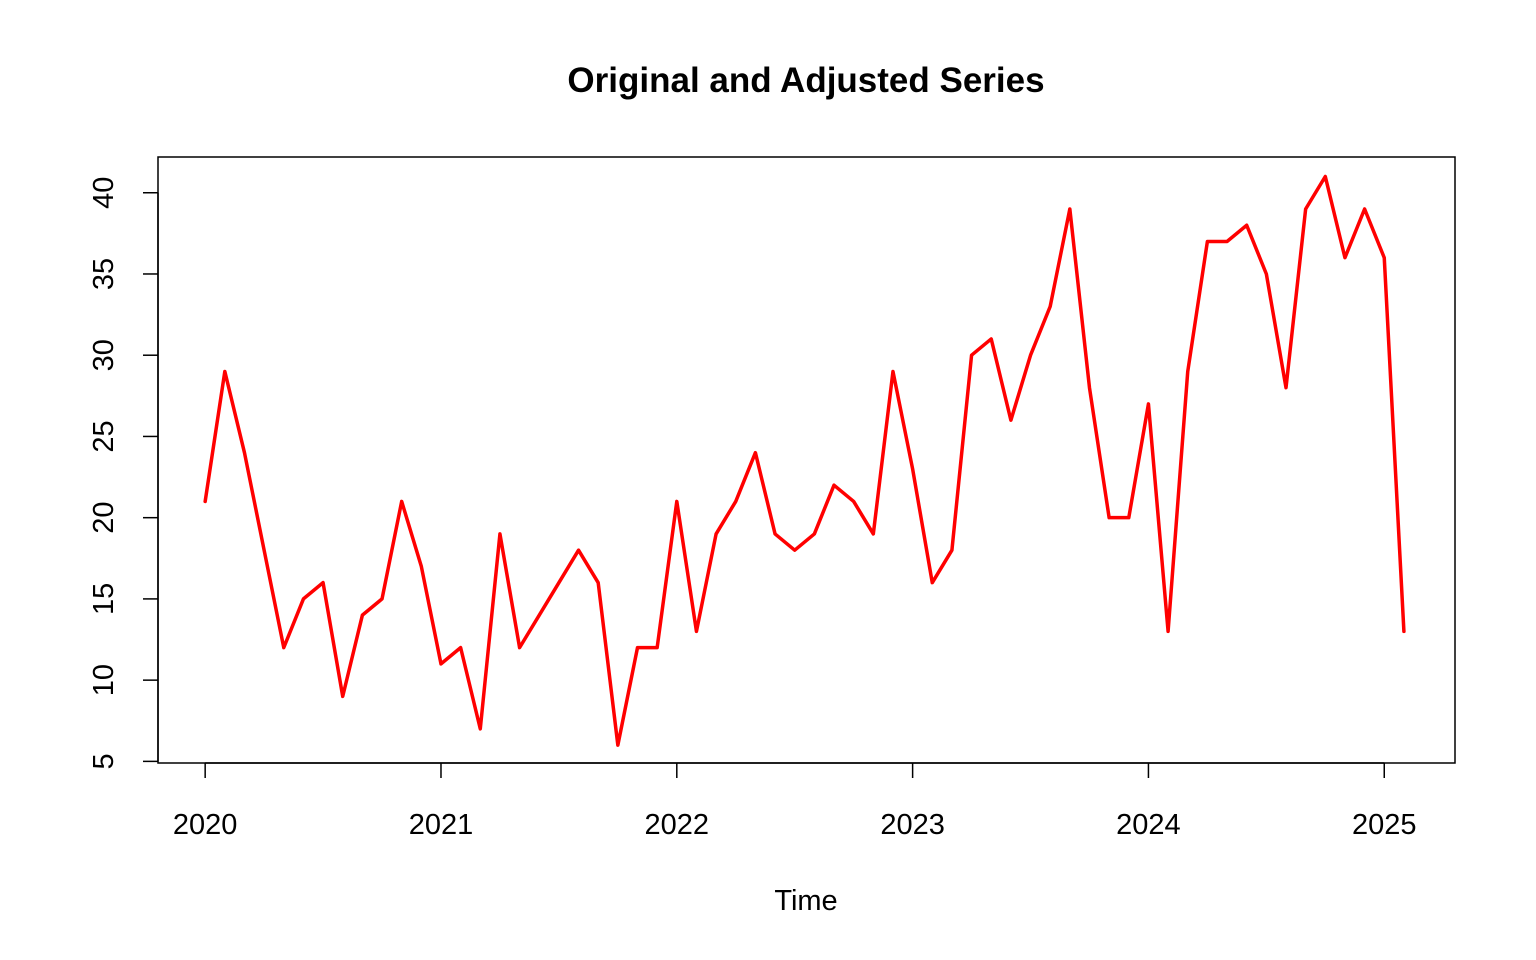 This screenshot has width=1536, height=960. What do you see at coordinates (1384, 825) in the screenshot?
I see `x-tick-label: 2025` at bounding box center [1384, 825].